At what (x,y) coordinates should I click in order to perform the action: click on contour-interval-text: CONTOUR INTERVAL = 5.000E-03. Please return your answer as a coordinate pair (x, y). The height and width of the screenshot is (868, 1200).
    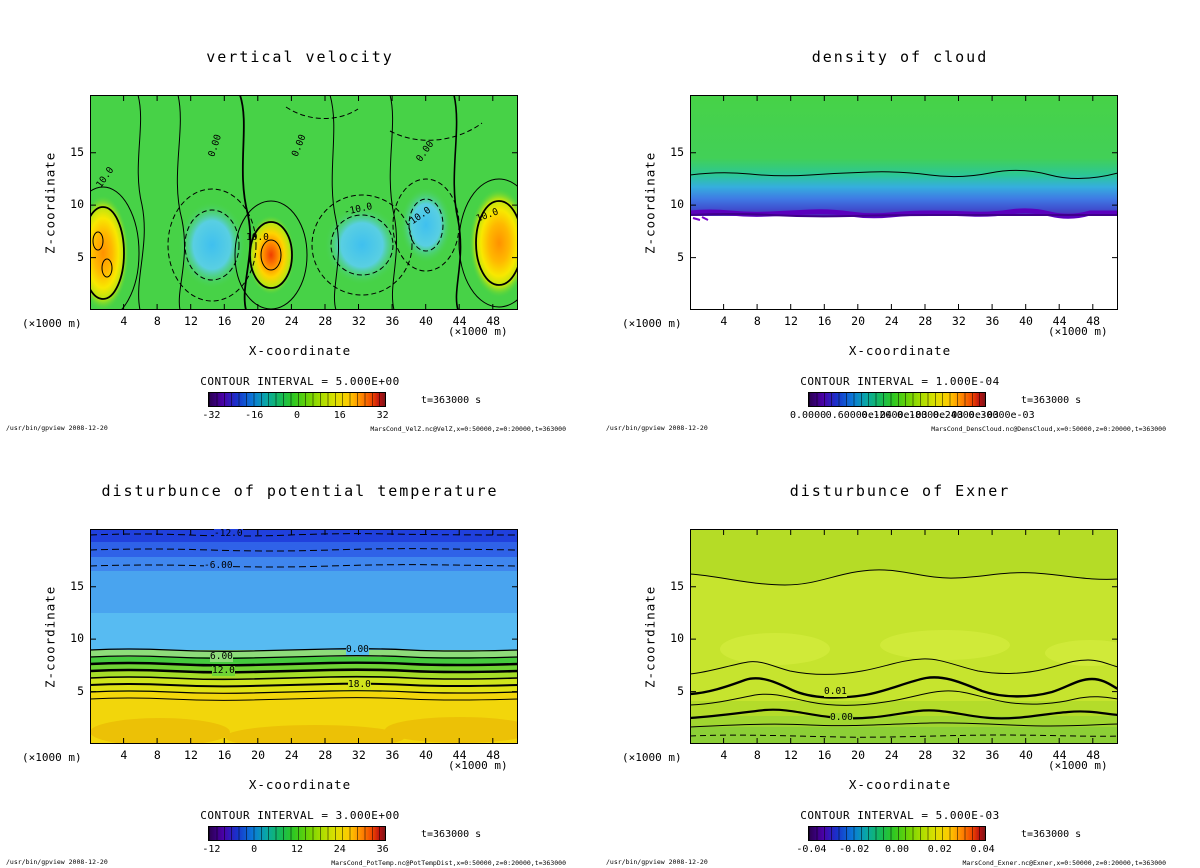
    Looking at the image, I should click on (900, 815).